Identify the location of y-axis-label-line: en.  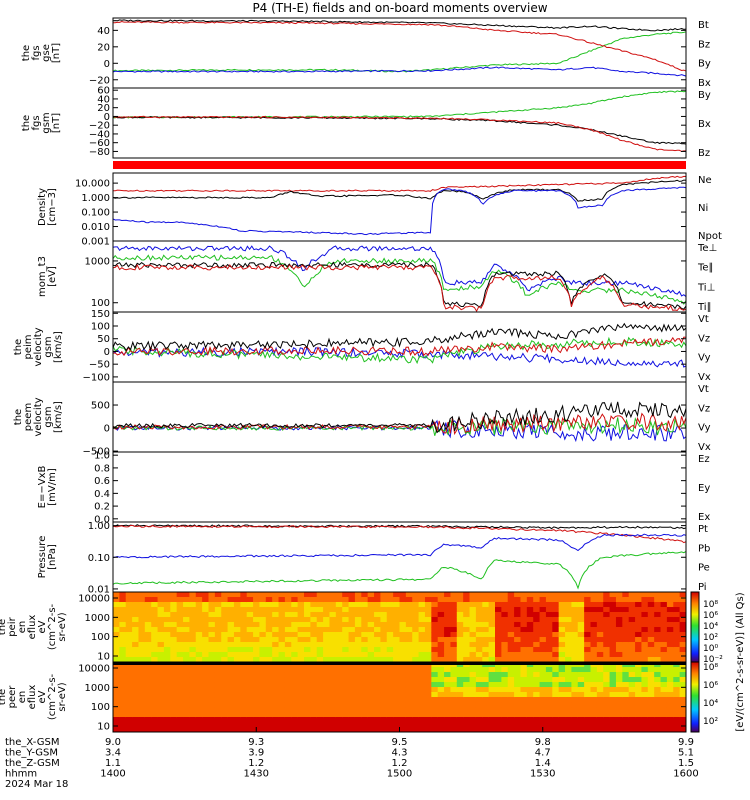
(22, 627).